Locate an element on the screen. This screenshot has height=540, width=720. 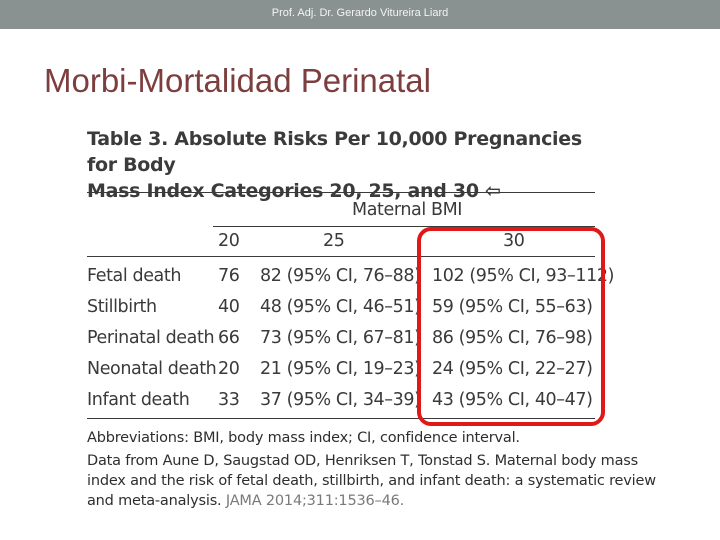
column-header-rule is located at coordinates (341, 256).